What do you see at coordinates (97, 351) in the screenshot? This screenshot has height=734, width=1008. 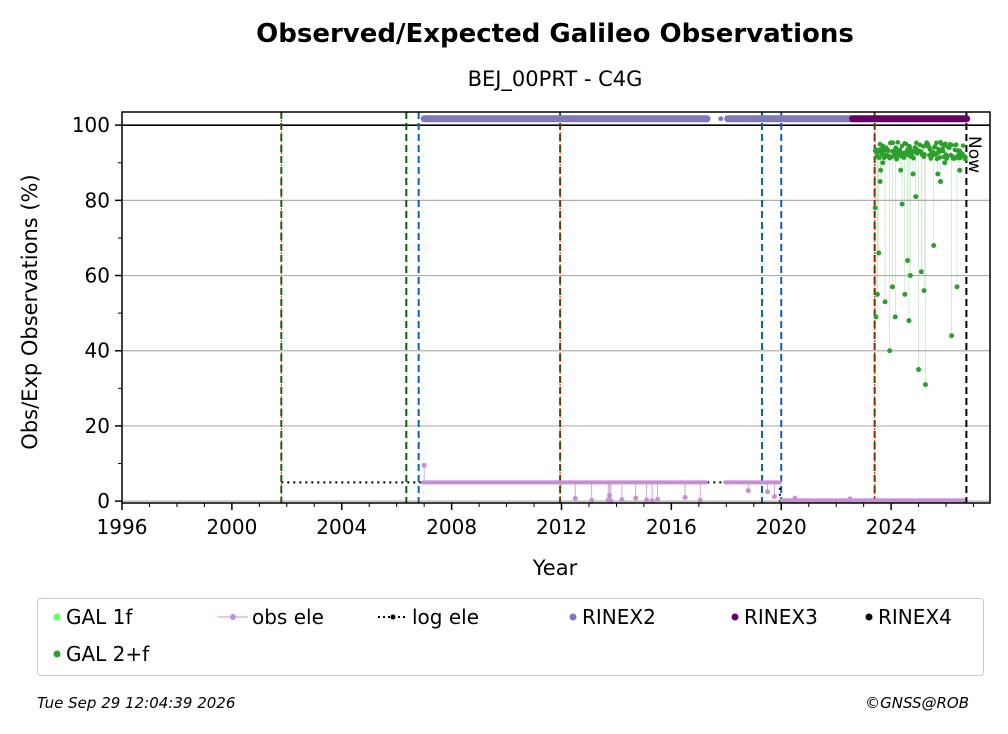 I see `y-tick-label: 40` at bounding box center [97, 351].